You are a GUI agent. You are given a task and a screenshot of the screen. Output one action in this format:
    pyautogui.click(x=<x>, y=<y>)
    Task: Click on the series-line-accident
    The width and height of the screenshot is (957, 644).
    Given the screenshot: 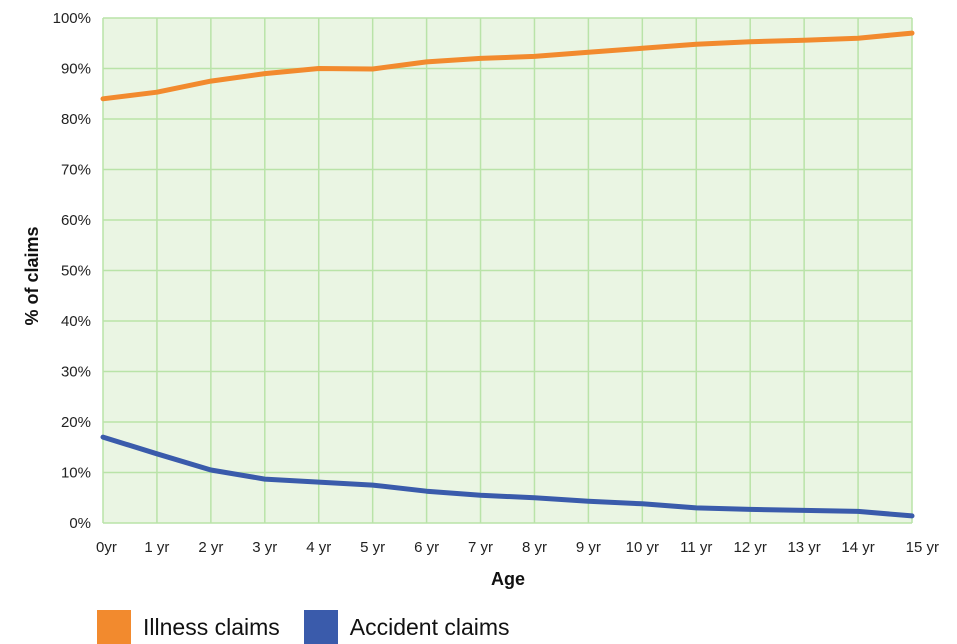 What is the action you would take?
    pyautogui.click(x=507, y=476)
    